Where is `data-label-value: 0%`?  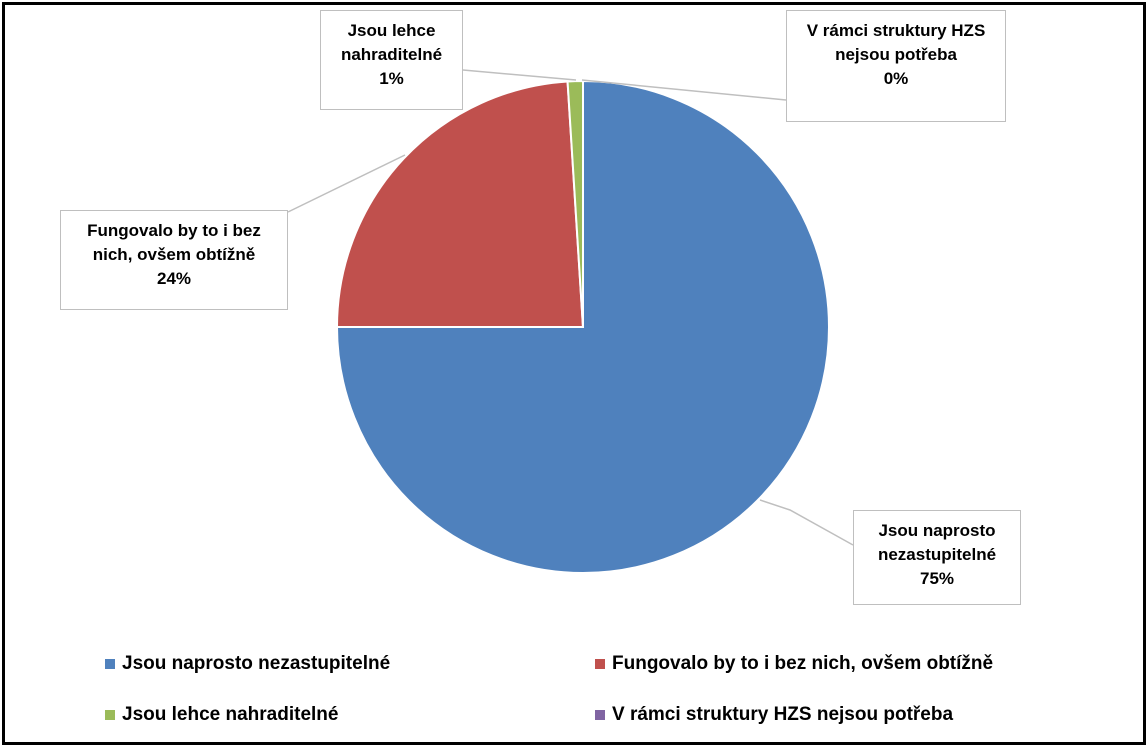 data-label-value: 0% is located at coordinates (896, 78).